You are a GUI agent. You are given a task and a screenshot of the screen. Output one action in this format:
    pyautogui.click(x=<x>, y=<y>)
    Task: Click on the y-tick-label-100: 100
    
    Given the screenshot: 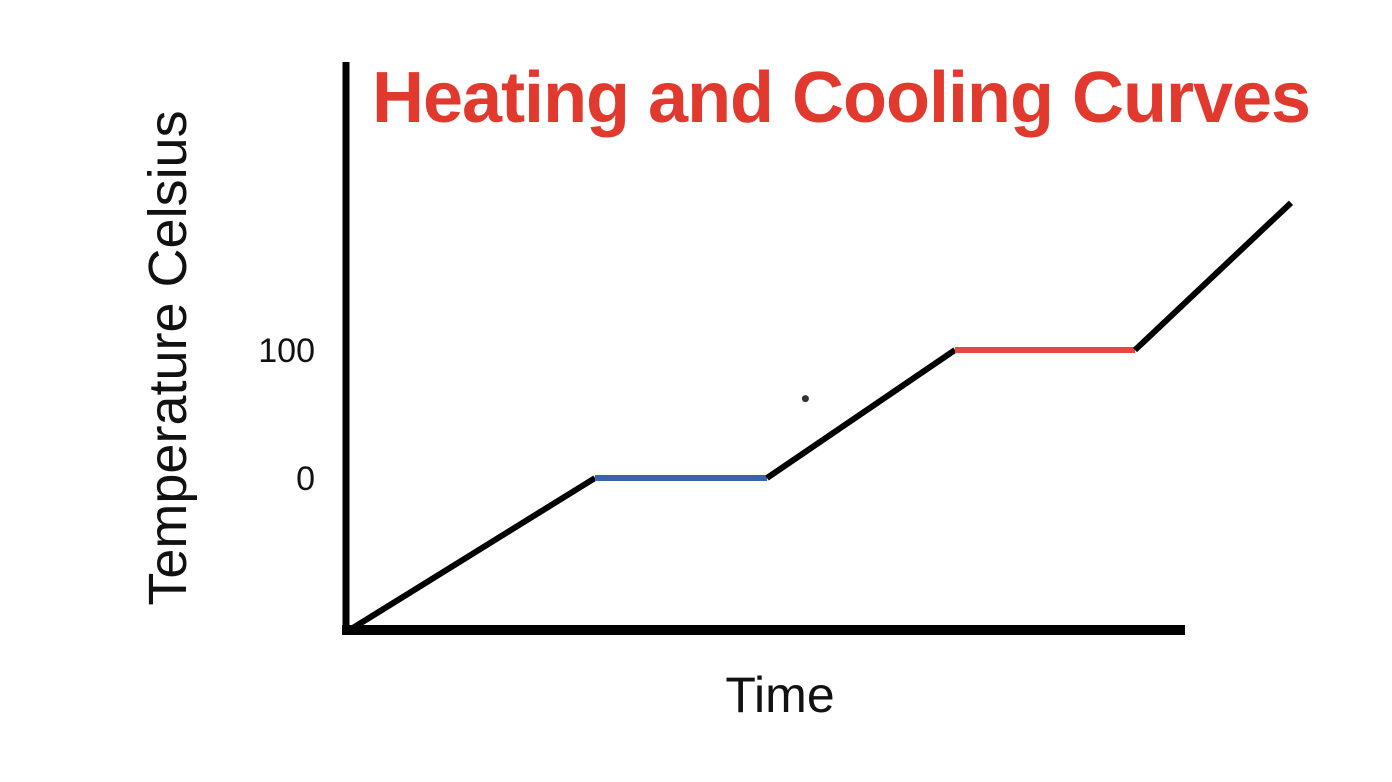 What is the action you would take?
    pyautogui.click(x=286, y=351)
    